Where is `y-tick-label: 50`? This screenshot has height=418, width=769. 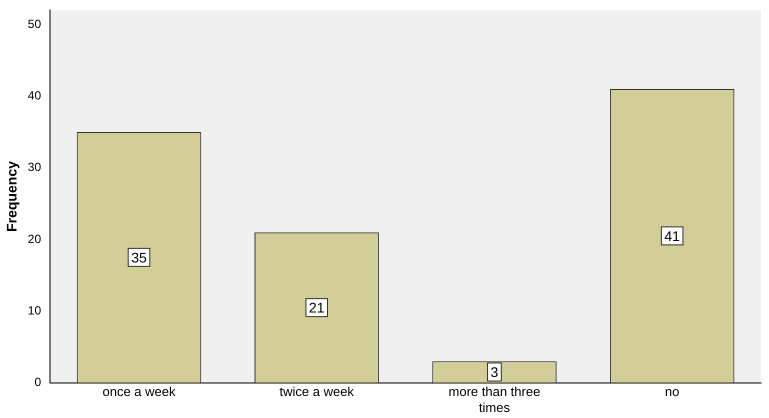
y-tick-label: 50 is located at coordinates (35, 23).